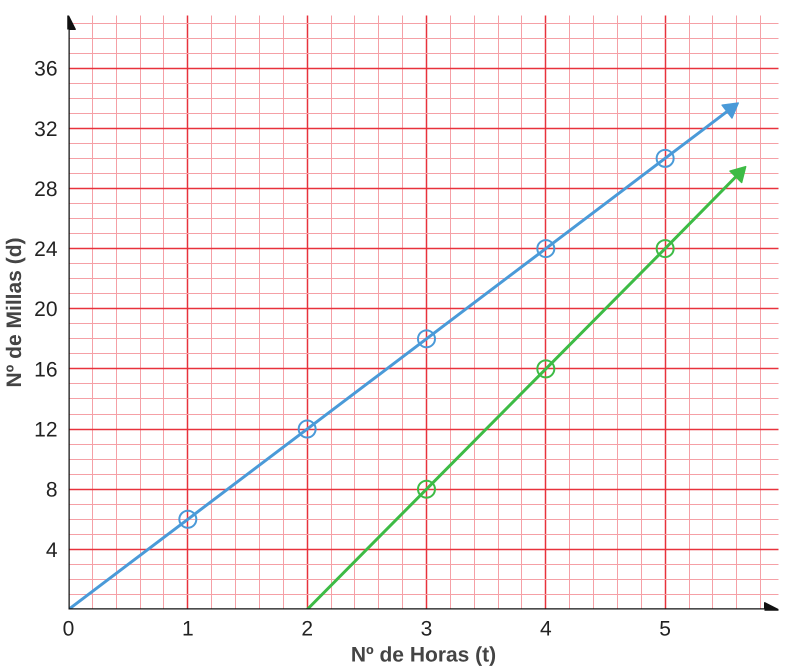 The height and width of the screenshot is (669, 793). What do you see at coordinates (46, 250) in the screenshot?
I see `y-tick-label: 24` at bounding box center [46, 250].